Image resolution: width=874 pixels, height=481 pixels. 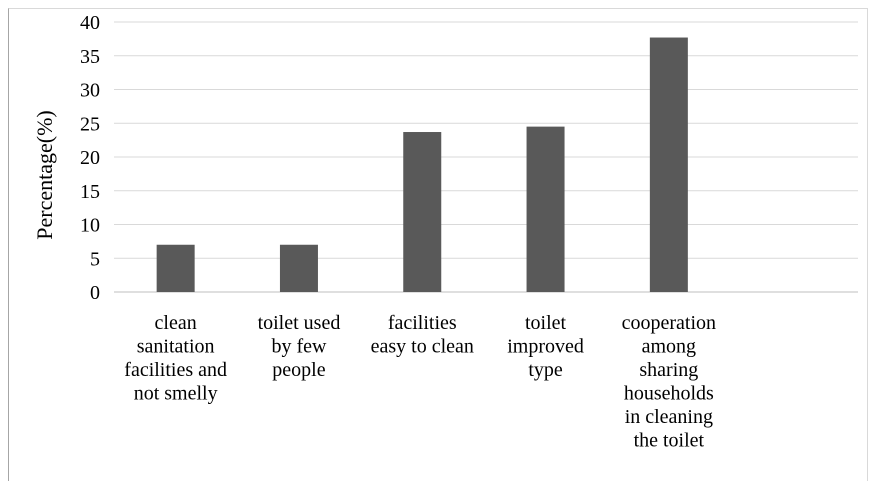 I want to click on y-tick-label: 10, so click(x=90, y=226).